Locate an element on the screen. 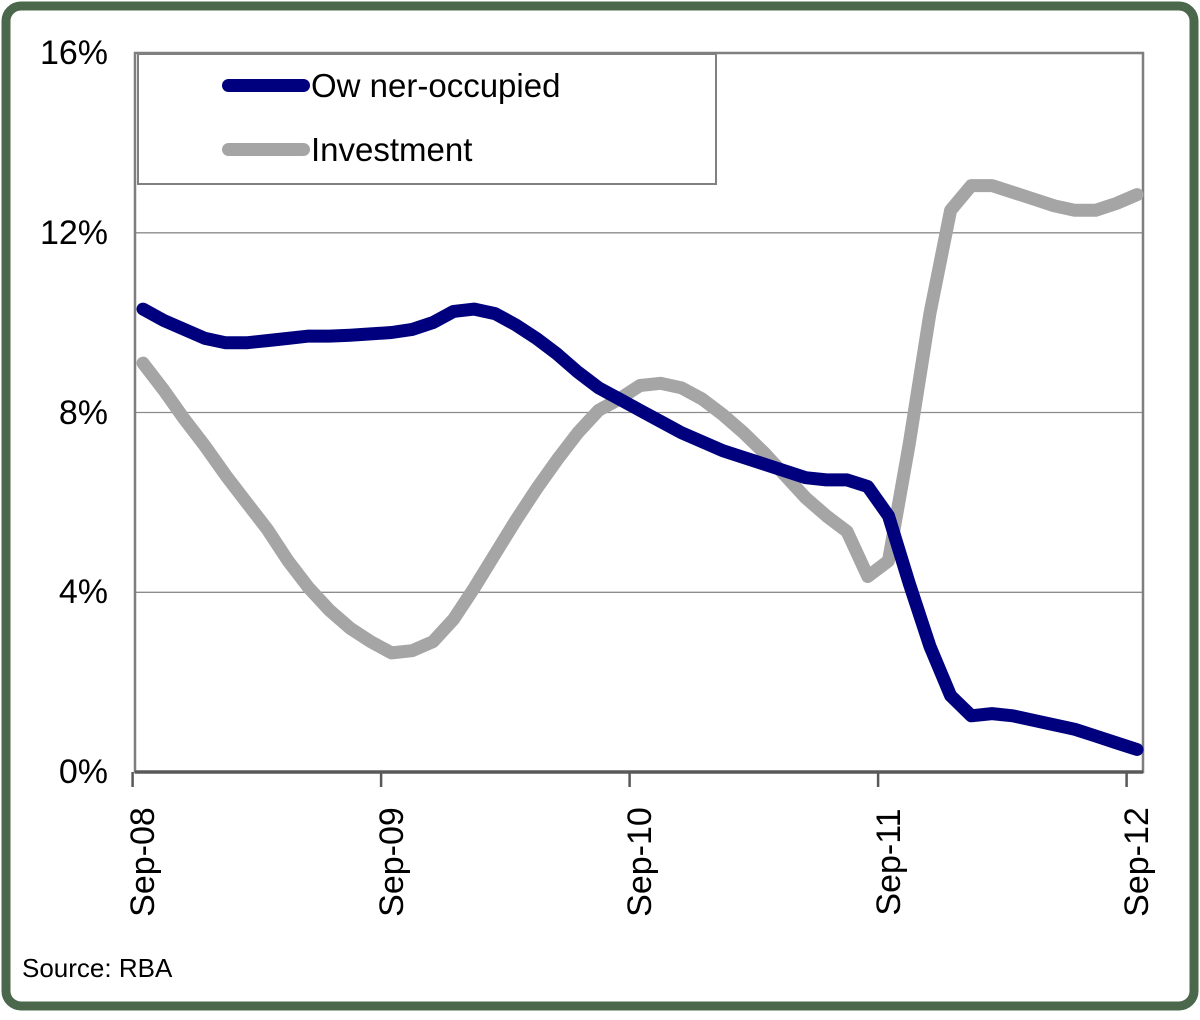  y-axis-label: 8% is located at coordinates (83, 413).